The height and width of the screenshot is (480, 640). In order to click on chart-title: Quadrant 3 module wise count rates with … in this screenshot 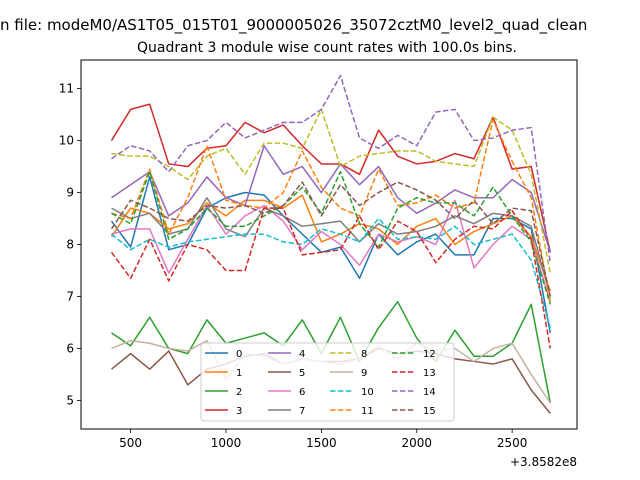, I will do `click(327, 48)`.